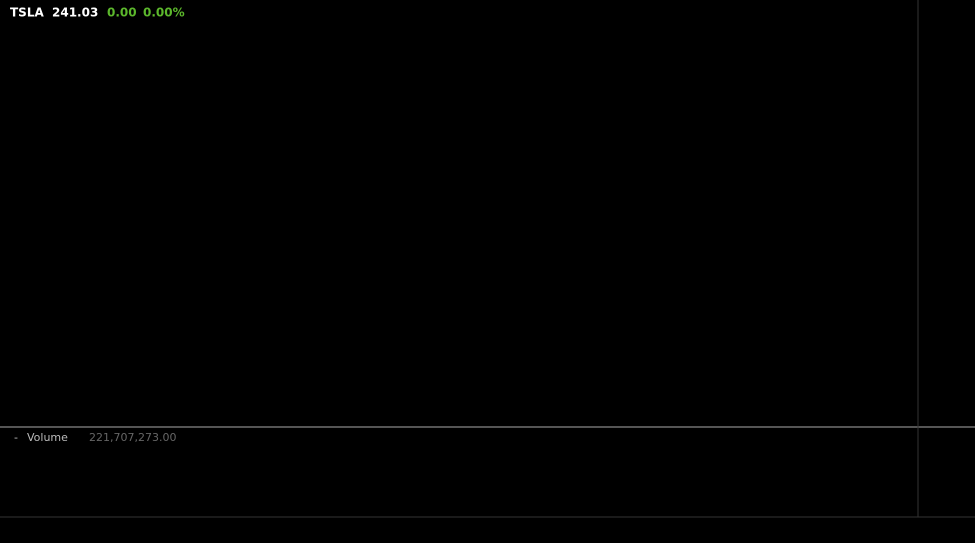  What do you see at coordinates (75, 13) in the screenshot?
I see `last-price: 241.03` at bounding box center [75, 13].